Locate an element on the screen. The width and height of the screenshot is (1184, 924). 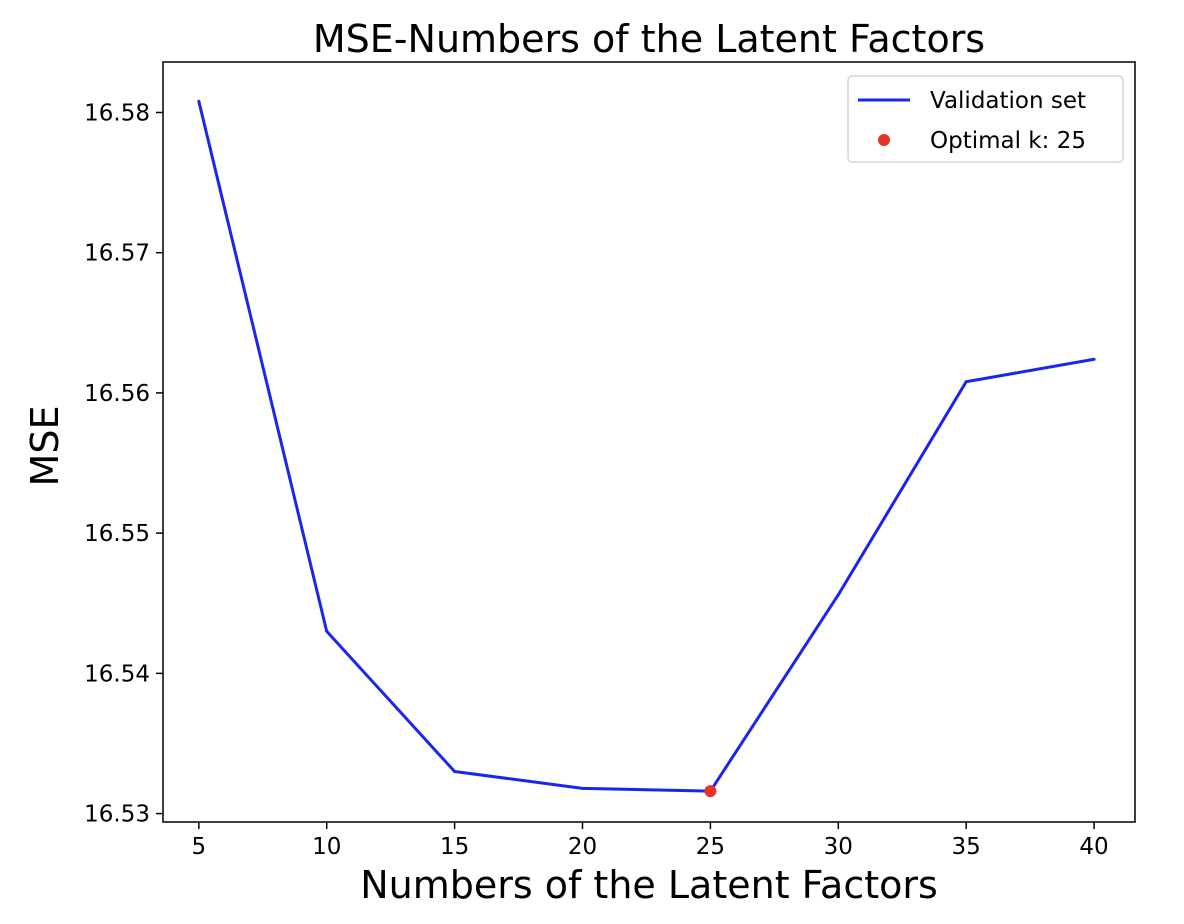
legend-box is located at coordinates (985, 119).